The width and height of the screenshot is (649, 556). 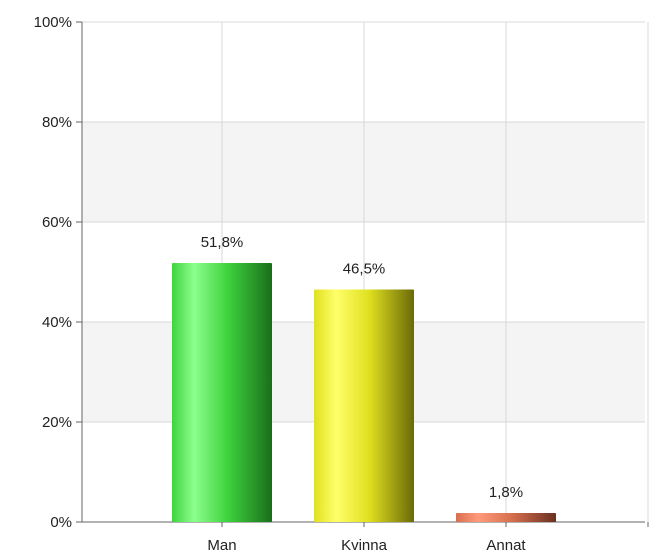 I want to click on bar-man, so click(x=222, y=392).